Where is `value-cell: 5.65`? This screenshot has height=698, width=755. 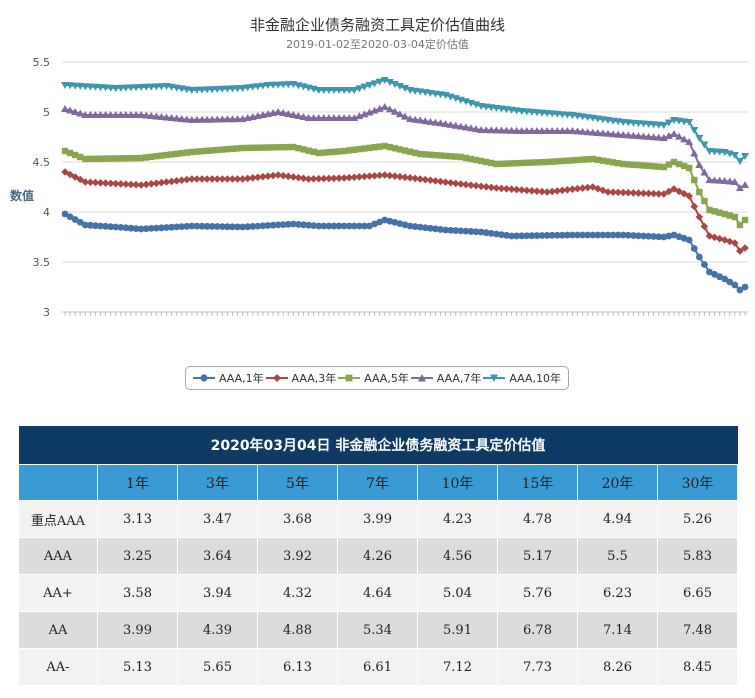 value-cell: 5.65 is located at coordinates (217, 667).